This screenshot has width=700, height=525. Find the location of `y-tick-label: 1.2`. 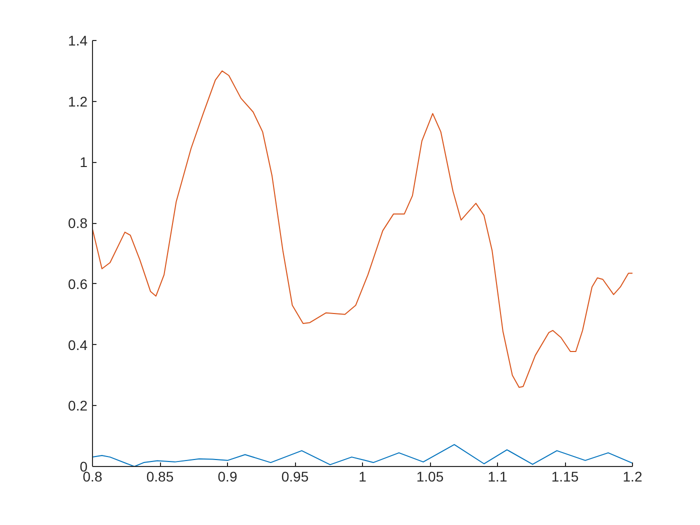

y-tick-label: 1.2 is located at coordinates (78, 101).